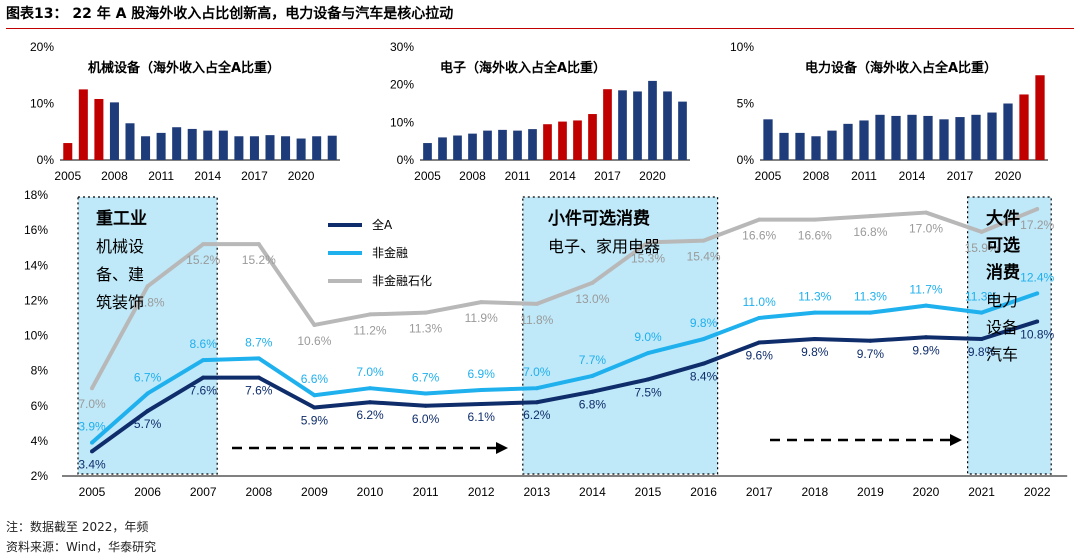 Image resolution: width=1080 pixels, height=560 pixels. What do you see at coordinates (981, 297) in the screenshot?
I see `data-label: 11.3%` at bounding box center [981, 297].